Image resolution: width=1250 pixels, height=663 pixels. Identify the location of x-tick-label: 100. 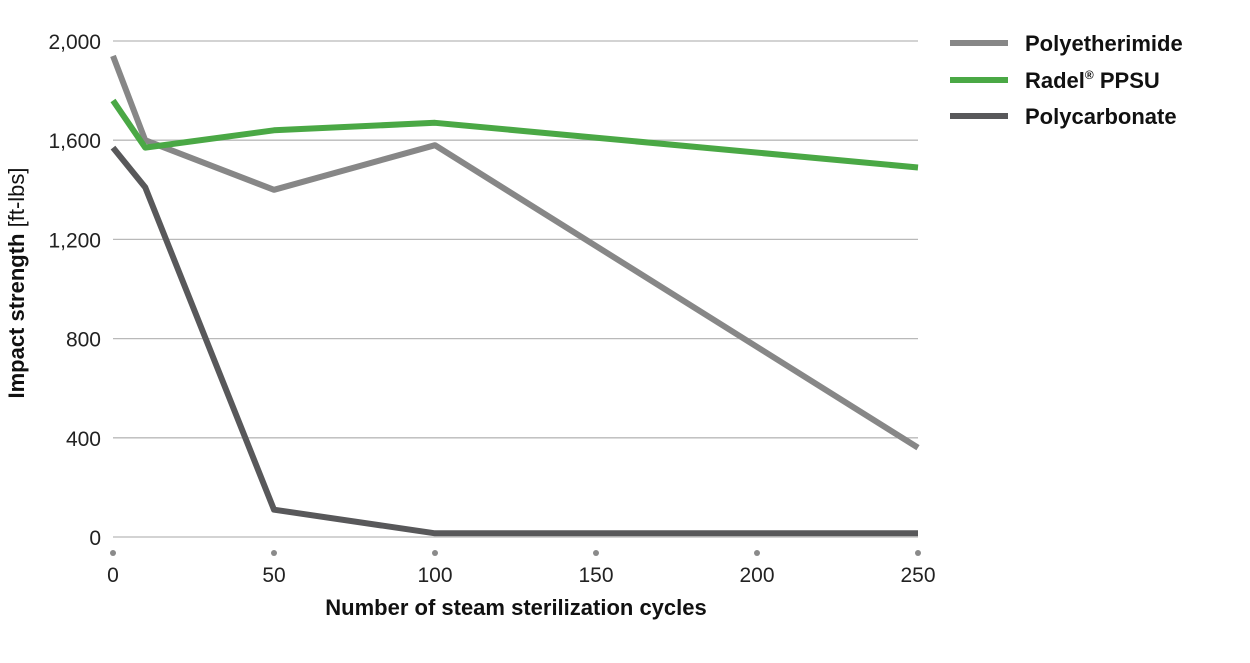
(434, 575).